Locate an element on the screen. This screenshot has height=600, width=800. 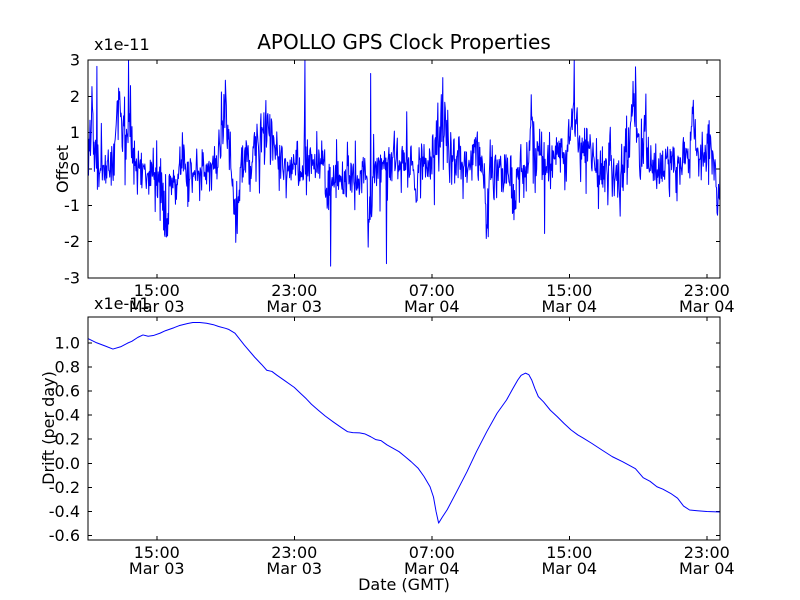
y-tick-label: -0.6 is located at coordinates (64, 535).